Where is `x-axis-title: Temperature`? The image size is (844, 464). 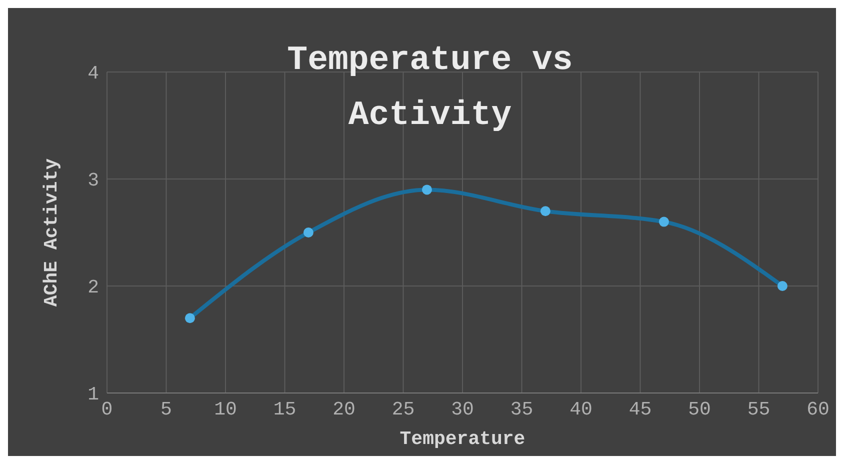
x-axis-title: Temperature is located at coordinates (463, 439).